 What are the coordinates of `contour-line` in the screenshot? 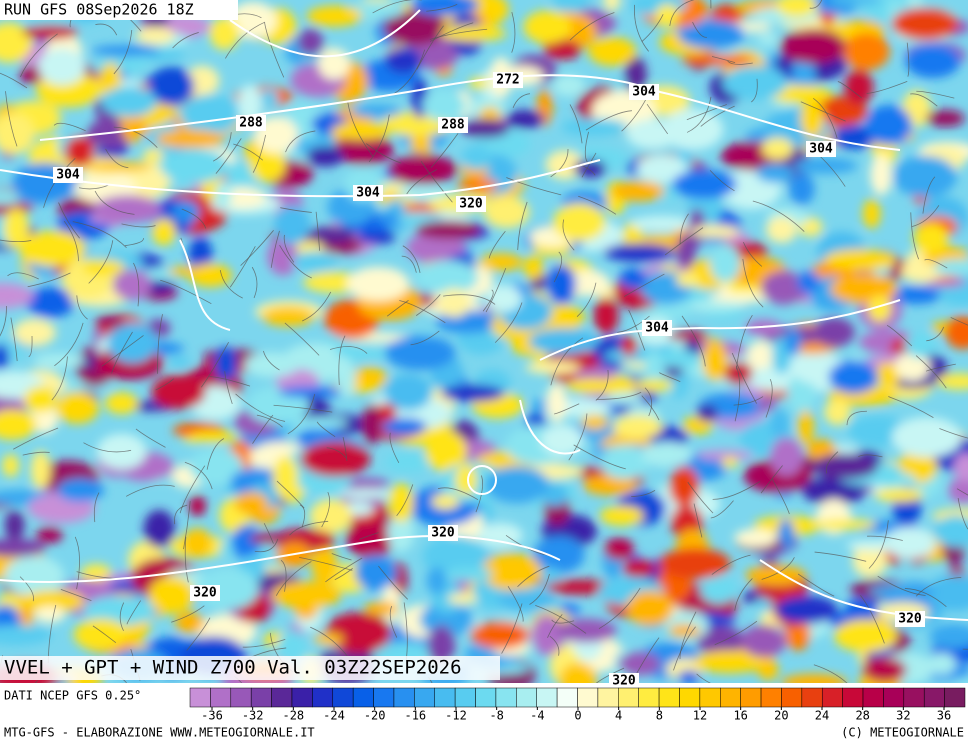 It's located at (280, 559).